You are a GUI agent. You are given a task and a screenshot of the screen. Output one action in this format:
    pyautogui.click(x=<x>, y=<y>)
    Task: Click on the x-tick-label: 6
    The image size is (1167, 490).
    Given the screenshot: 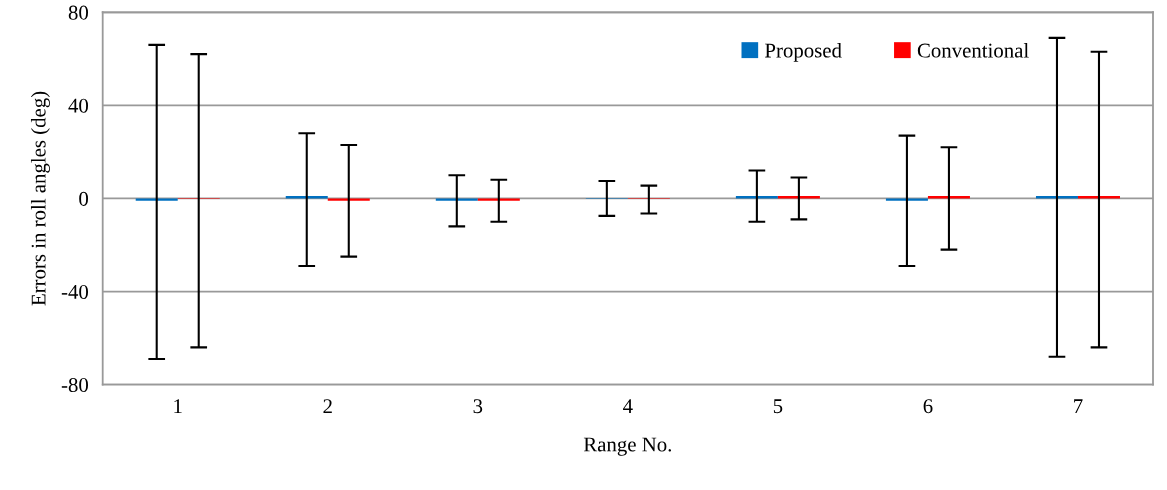 What is the action you would take?
    pyautogui.click(x=928, y=406)
    